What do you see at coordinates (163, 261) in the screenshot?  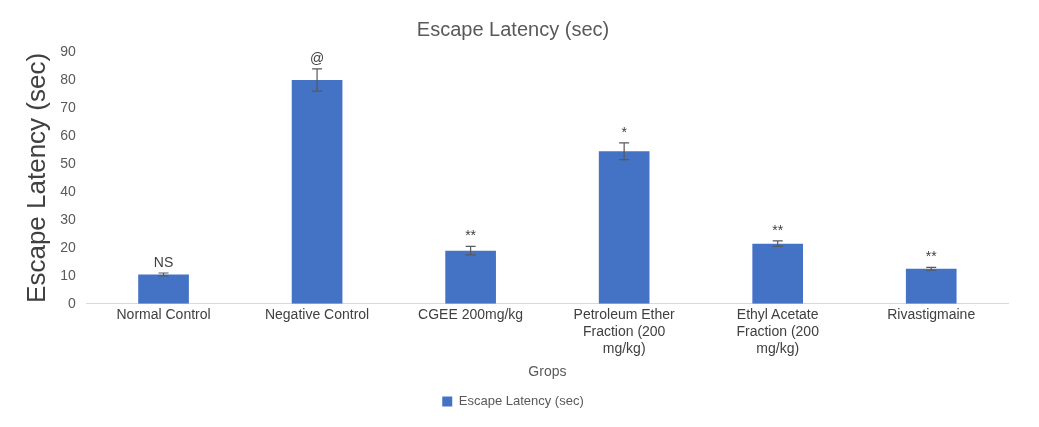 I see `annotation: NS` at bounding box center [163, 261].